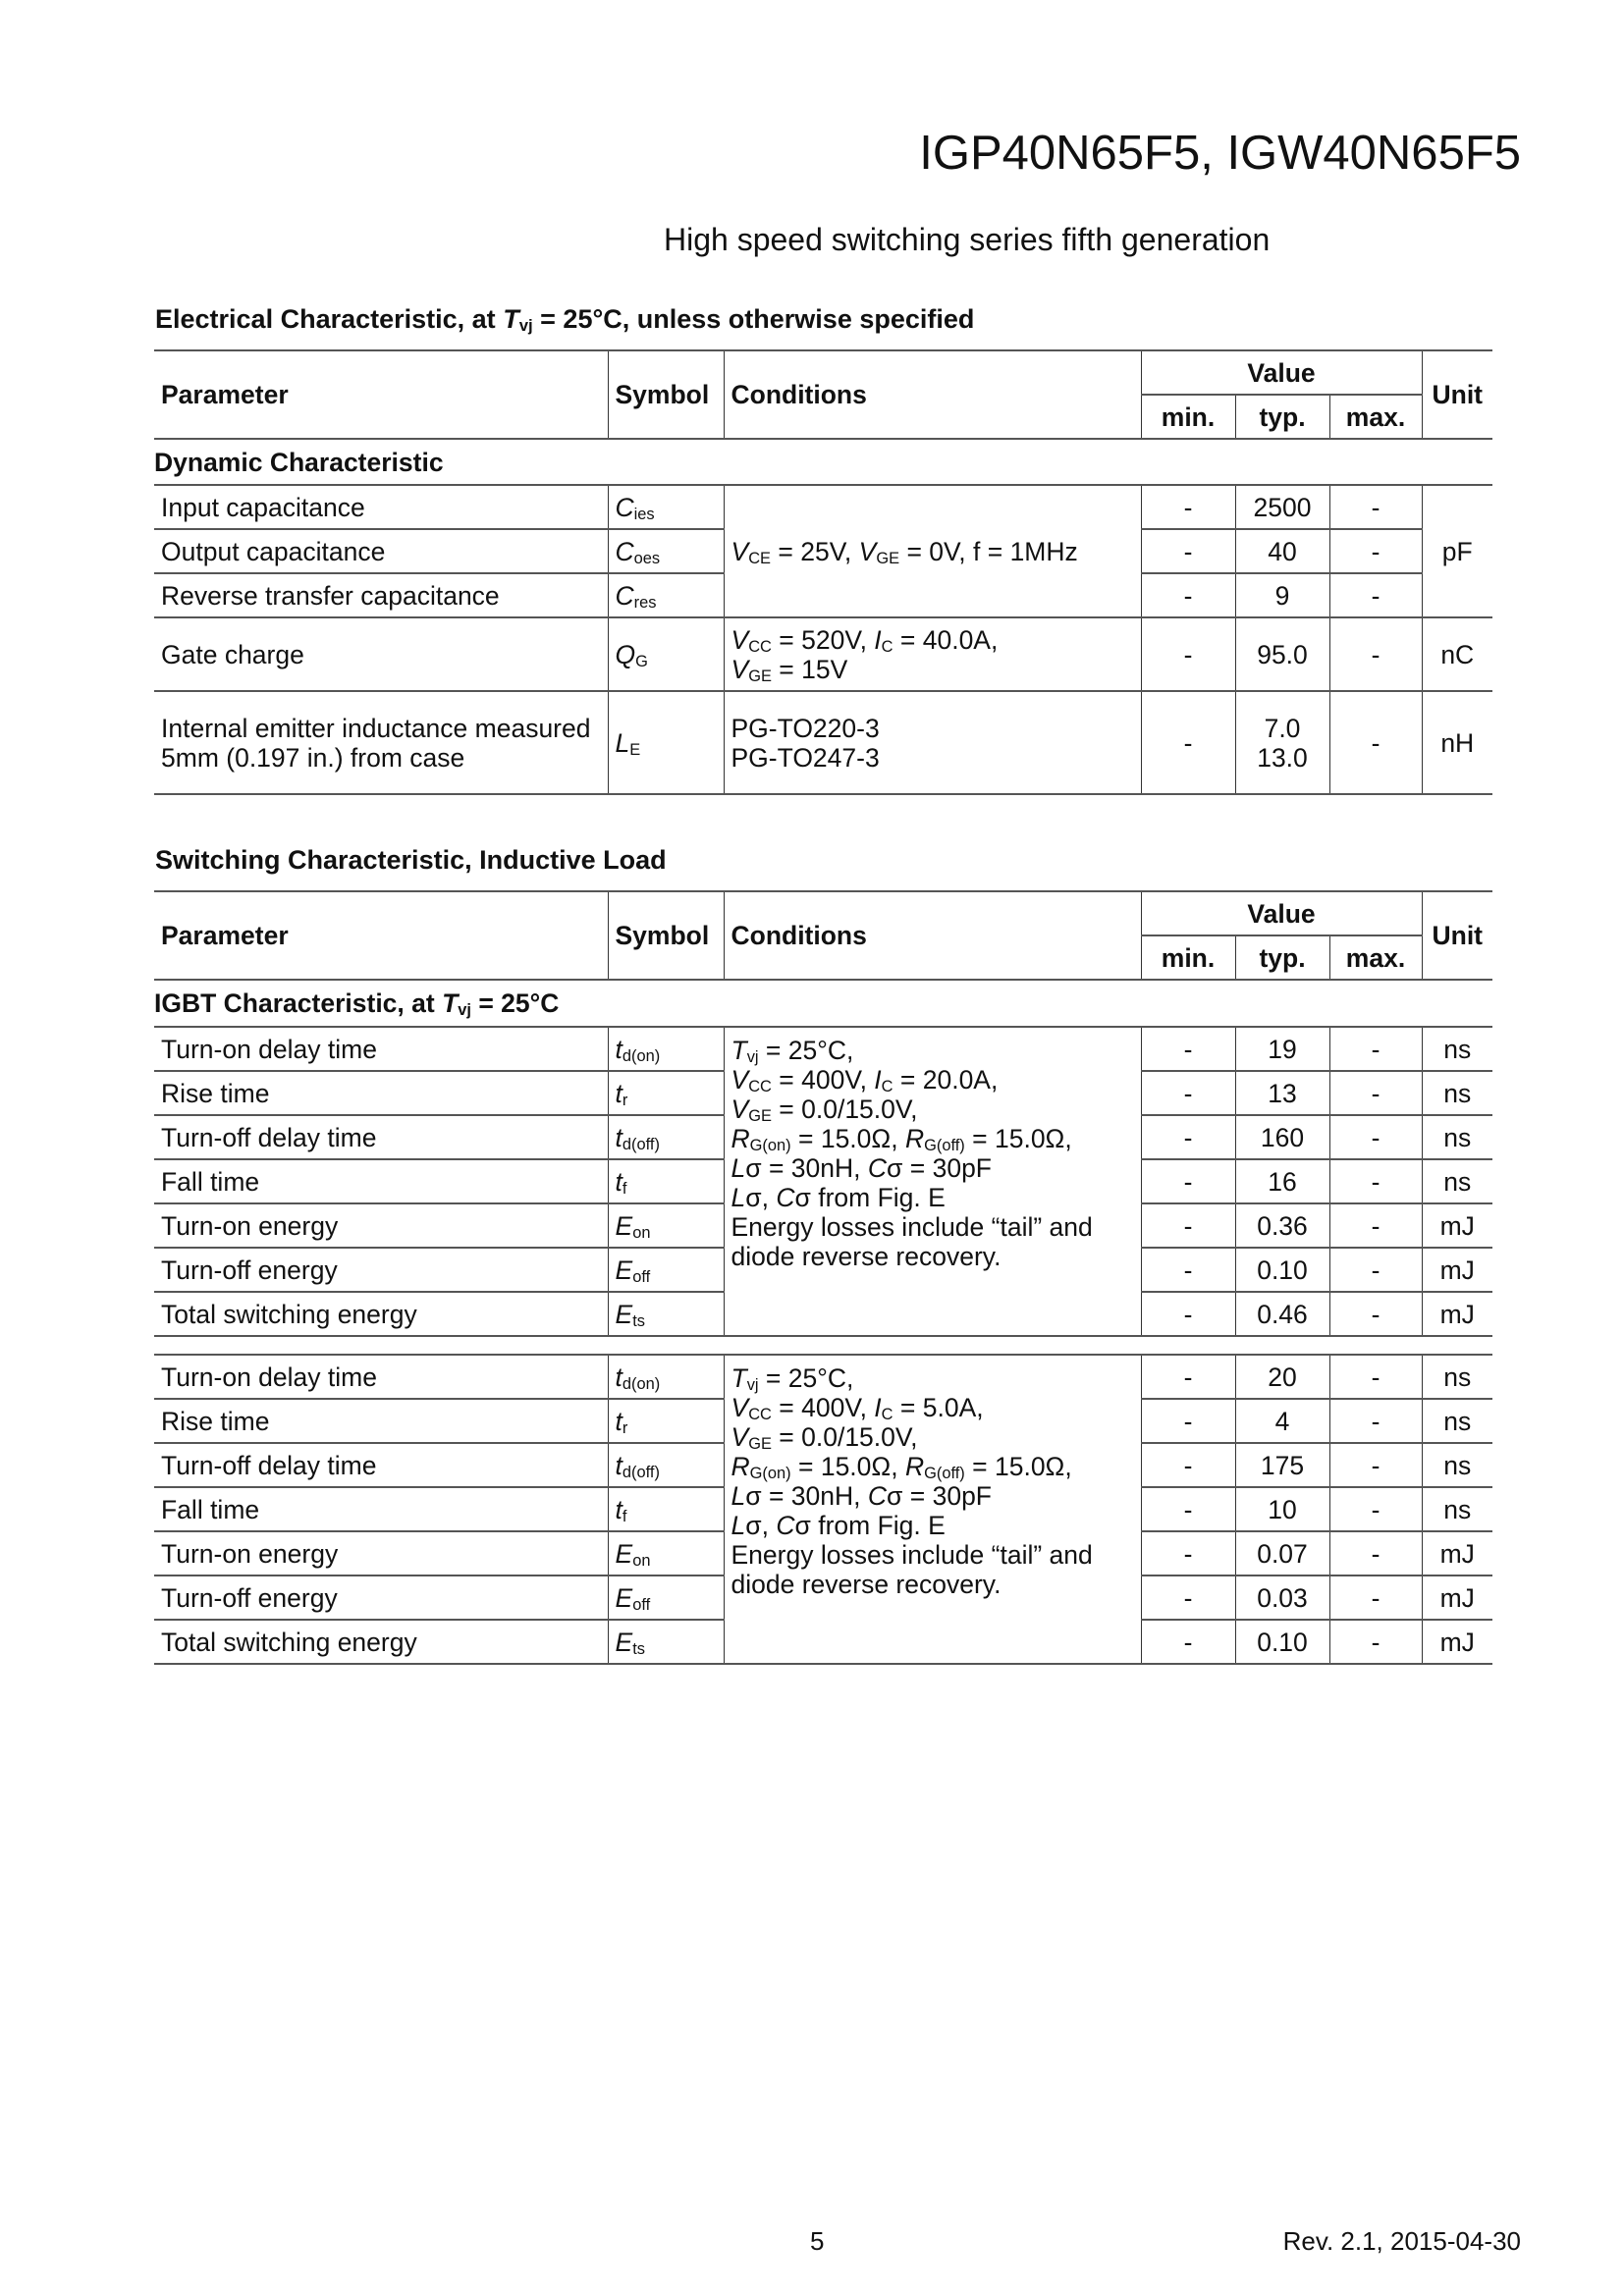 The width and height of the screenshot is (1624, 2296). I want to click on parameter-cell: Total switching energy, so click(381, 1642).